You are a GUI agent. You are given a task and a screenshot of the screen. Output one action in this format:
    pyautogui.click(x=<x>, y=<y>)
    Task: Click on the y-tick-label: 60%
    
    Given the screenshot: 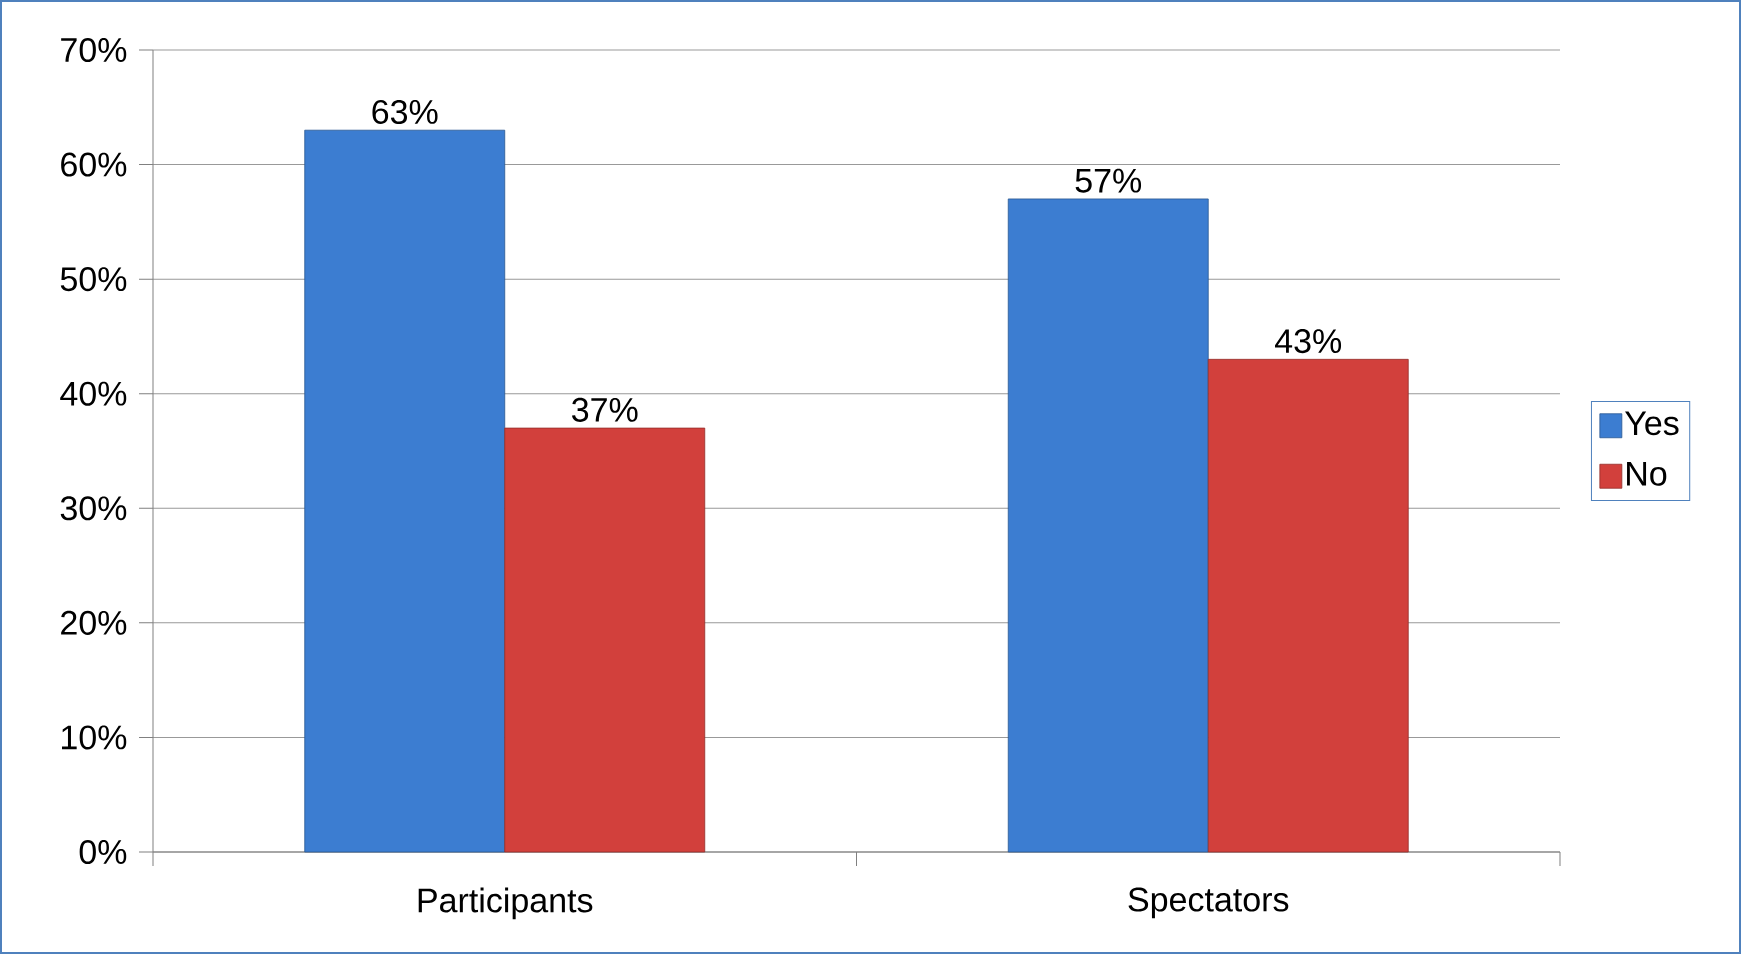 What is the action you would take?
    pyautogui.click(x=94, y=164)
    